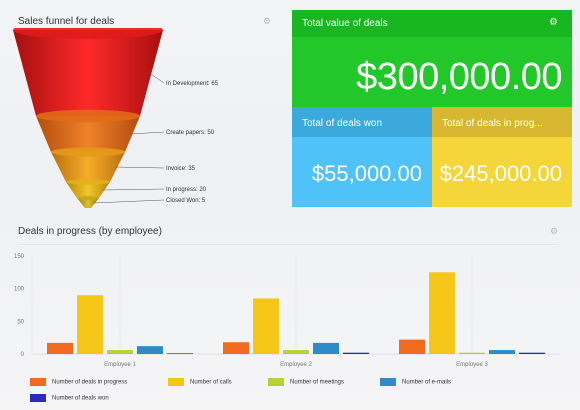  I want to click on y-tick-label: 0, so click(23, 355).